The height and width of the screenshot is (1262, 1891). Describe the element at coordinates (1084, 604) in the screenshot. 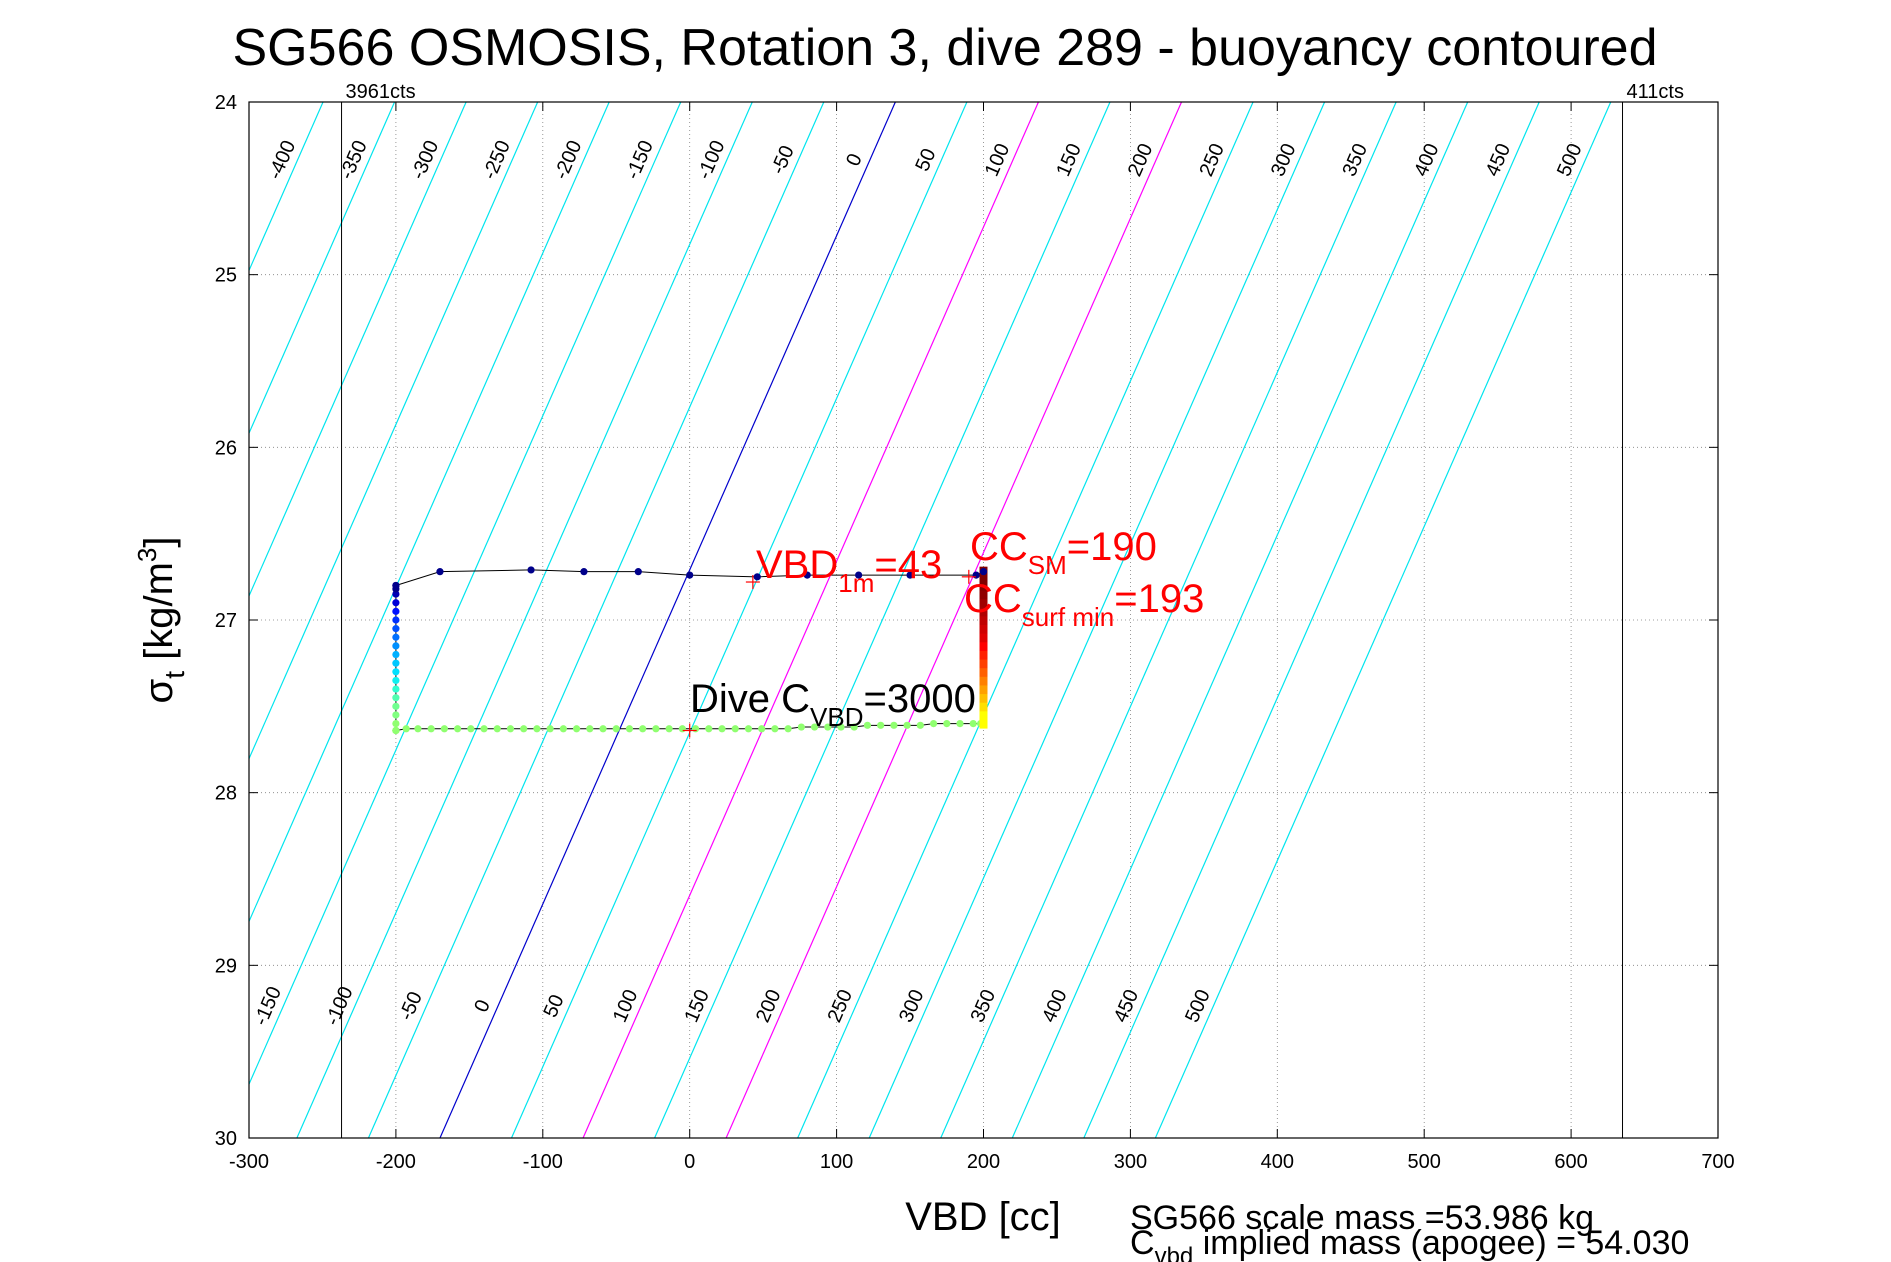

I see `annotation-cc-surf-min: CCsurf min=193` at that location.